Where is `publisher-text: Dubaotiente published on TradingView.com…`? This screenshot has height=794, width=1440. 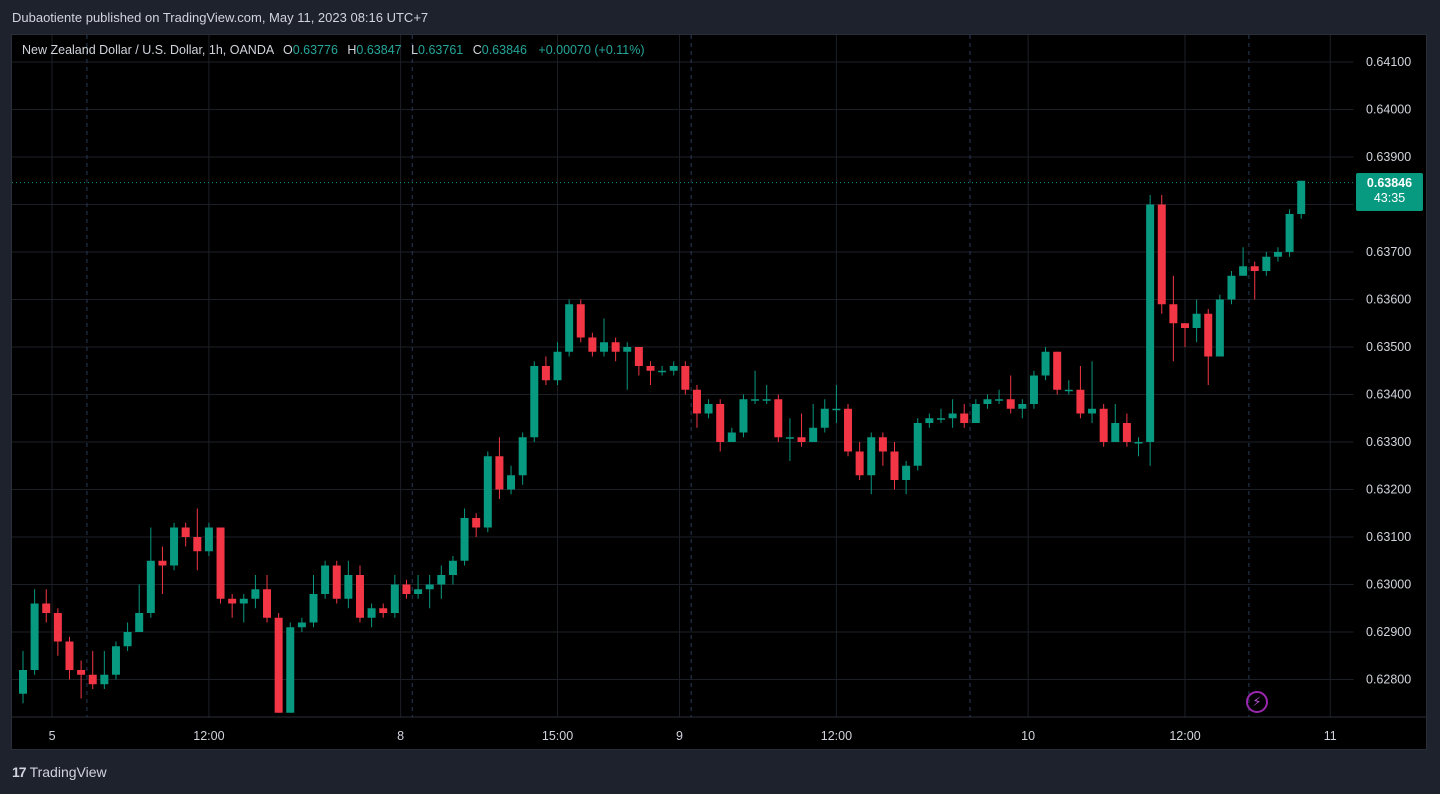
publisher-text: Dubaotiente published on TradingView.com… is located at coordinates (220, 17).